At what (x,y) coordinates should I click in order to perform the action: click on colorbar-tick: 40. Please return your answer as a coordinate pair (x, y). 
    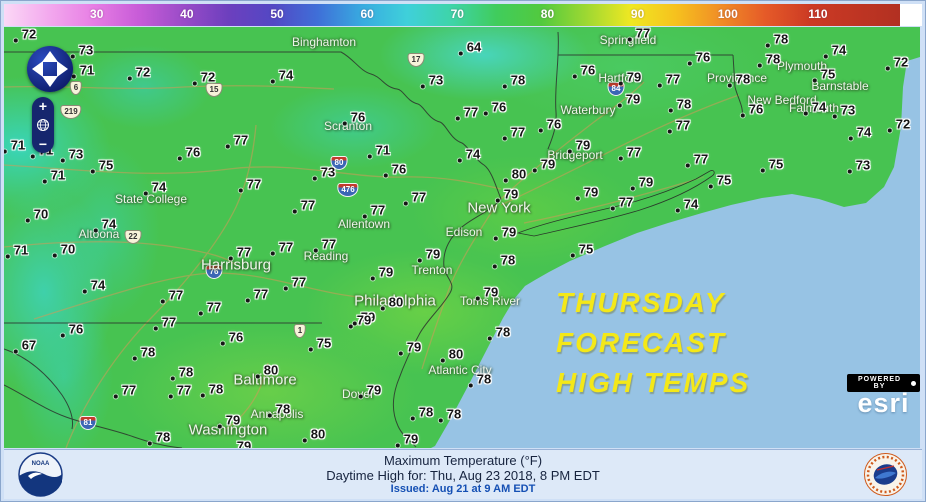
    Looking at the image, I should click on (187, 14).